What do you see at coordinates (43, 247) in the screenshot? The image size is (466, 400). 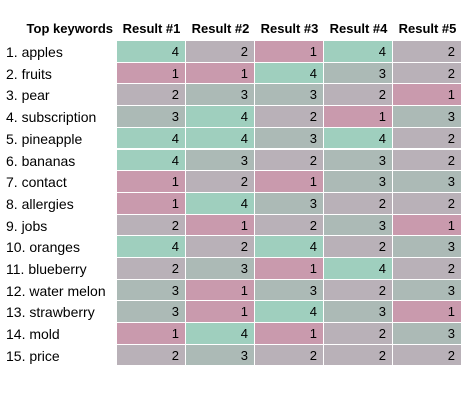 I see `row-keyword-label: 10. oranges` at bounding box center [43, 247].